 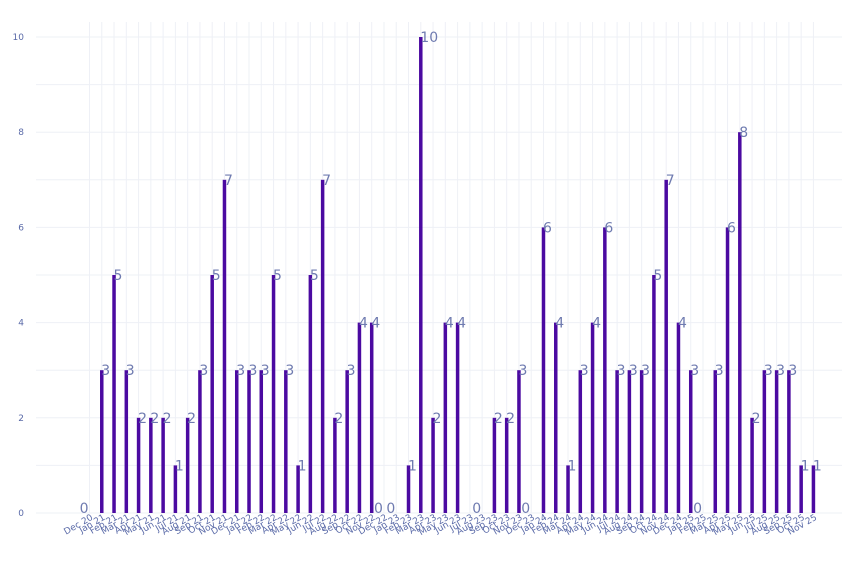 I want to click on y-axis-ticks: 0 2 4 6 8 10, so click(x=19, y=276).